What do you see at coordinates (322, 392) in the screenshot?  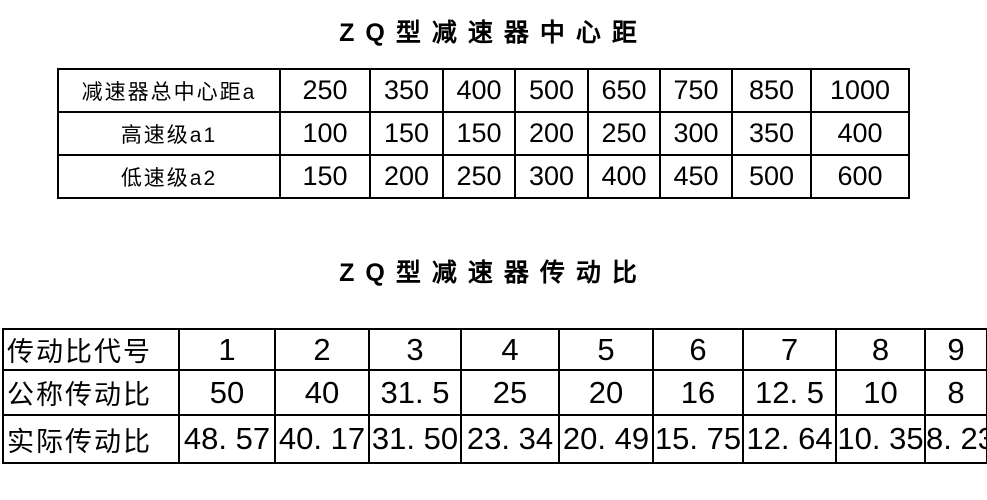 I see `value-cell: 40` at bounding box center [322, 392].